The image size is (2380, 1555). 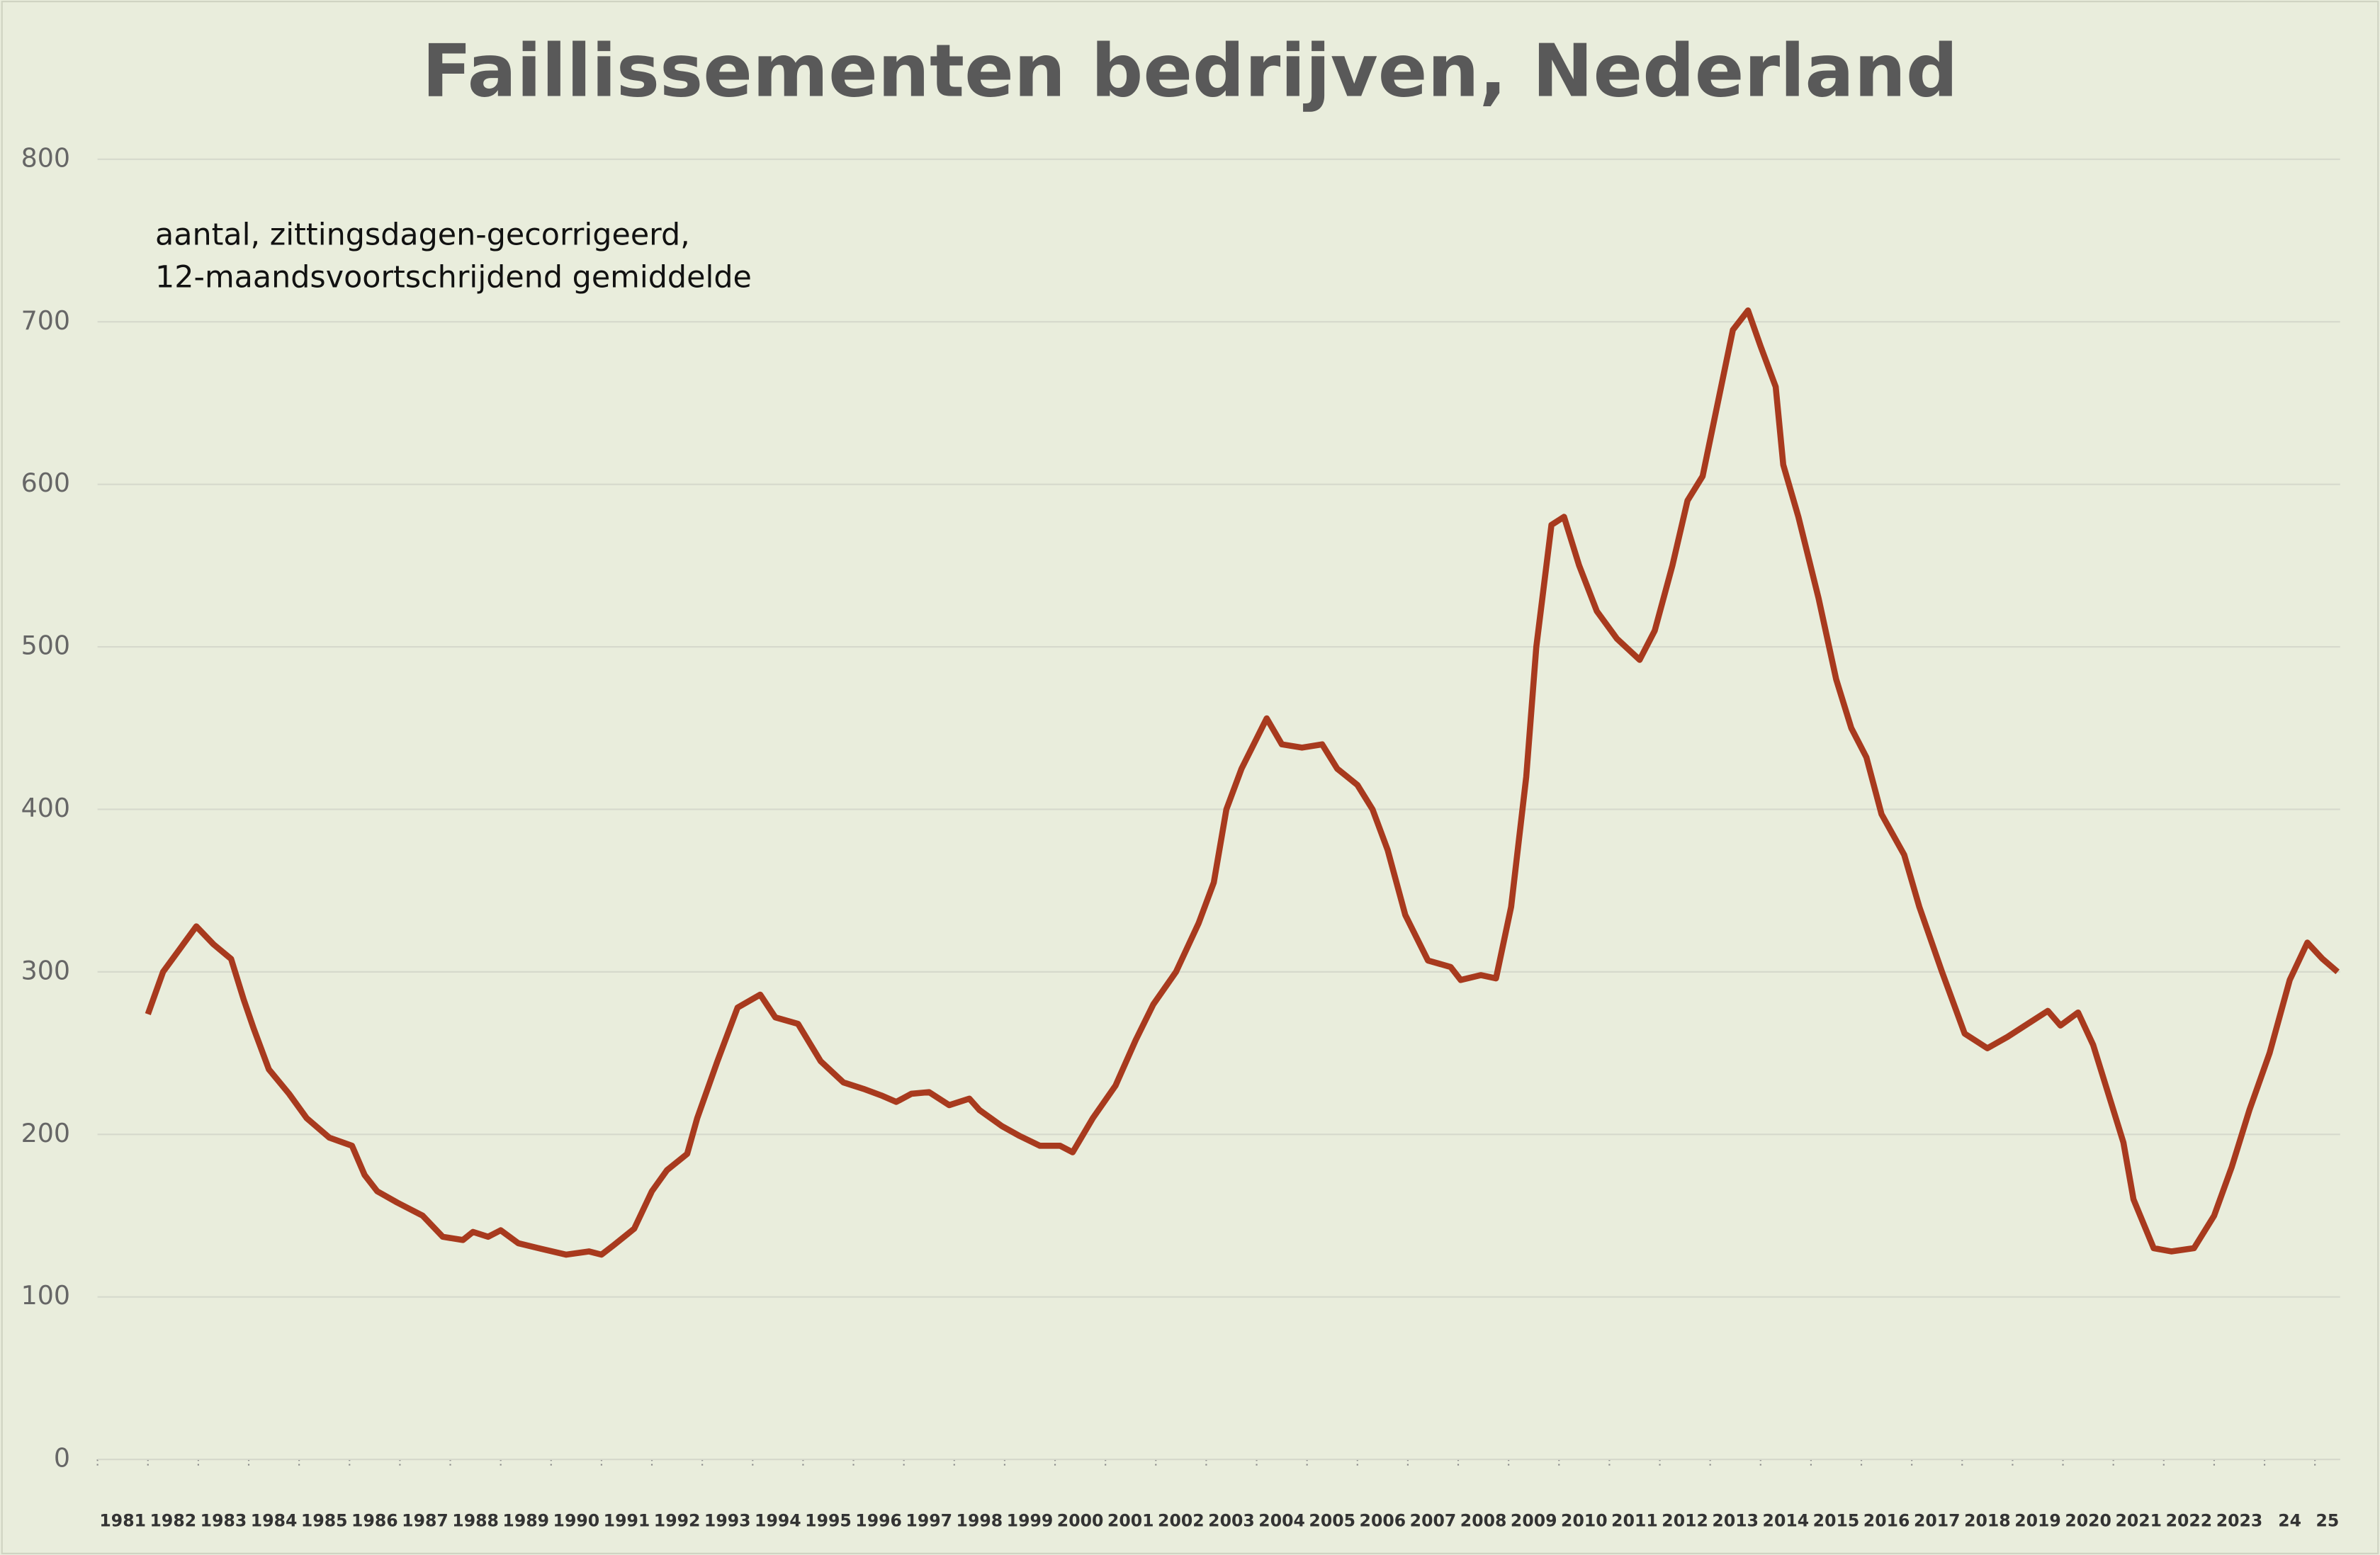 What do you see at coordinates (62, 1458) in the screenshot?
I see `y-tick-label: 0` at bounding box center [62, 1458].